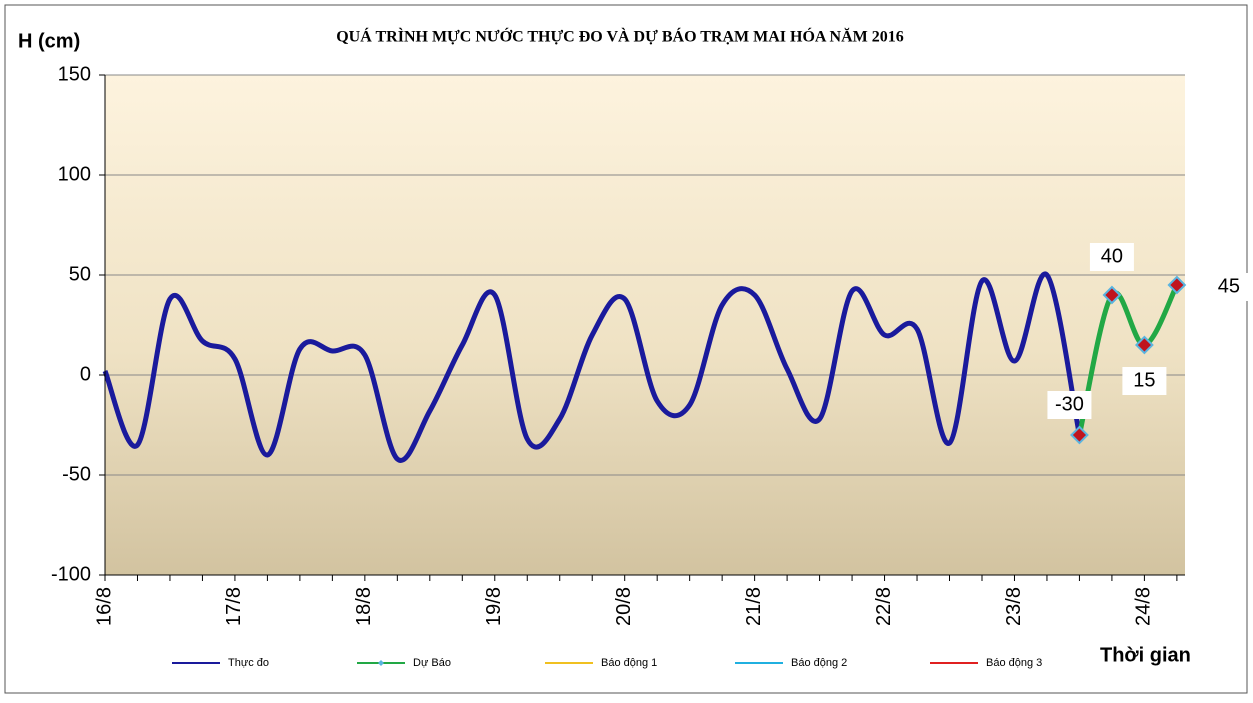 This screenshot has height=703, width=1253. I want to click on series-line, so click(1128, 359).